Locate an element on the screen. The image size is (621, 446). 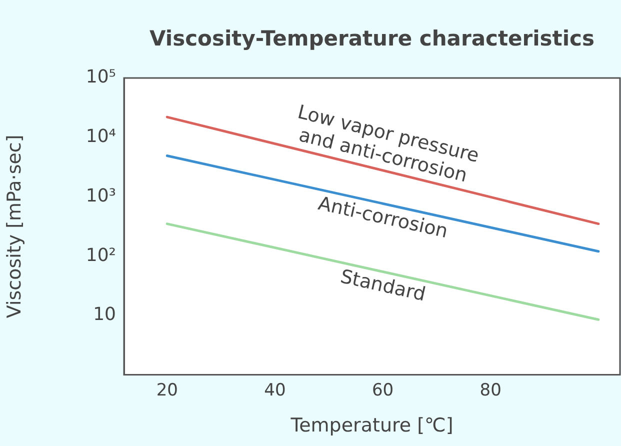
x-tick-label: 40 is located at coordinates (275, 390).